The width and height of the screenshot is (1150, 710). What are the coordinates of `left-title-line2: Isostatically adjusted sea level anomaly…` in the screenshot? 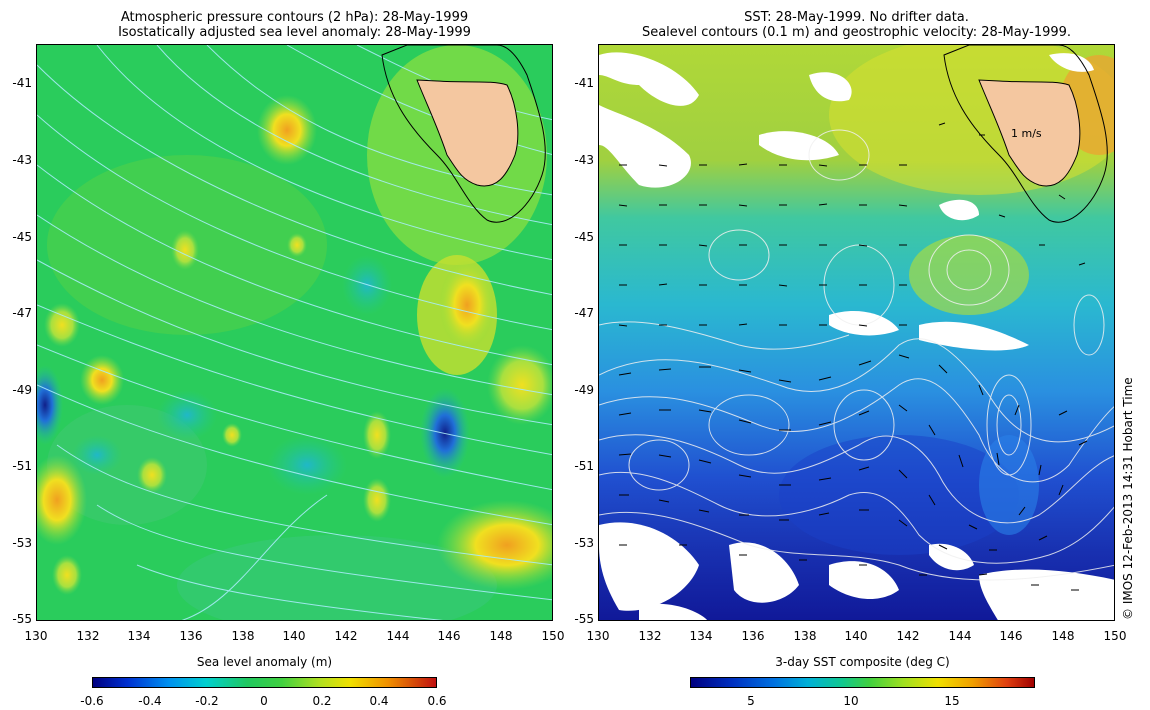 It's located at (294, 32).